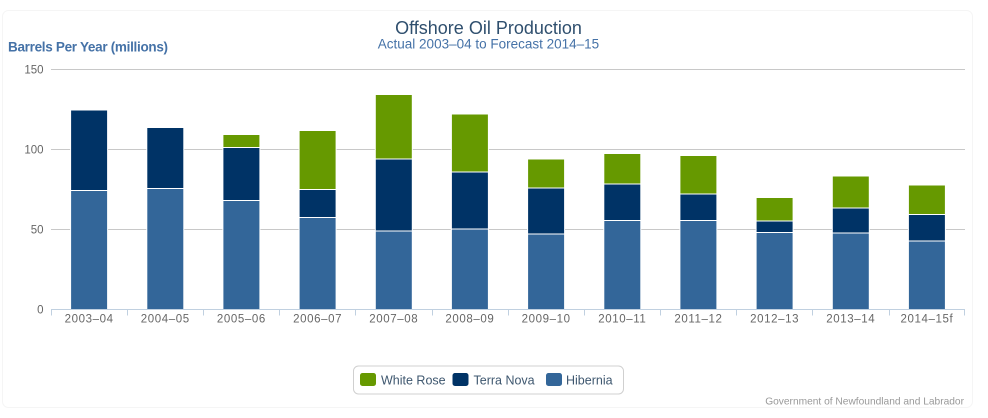 The image size is (988, 418). I want to click on svg-text: 2007–08, so click(393, 320).